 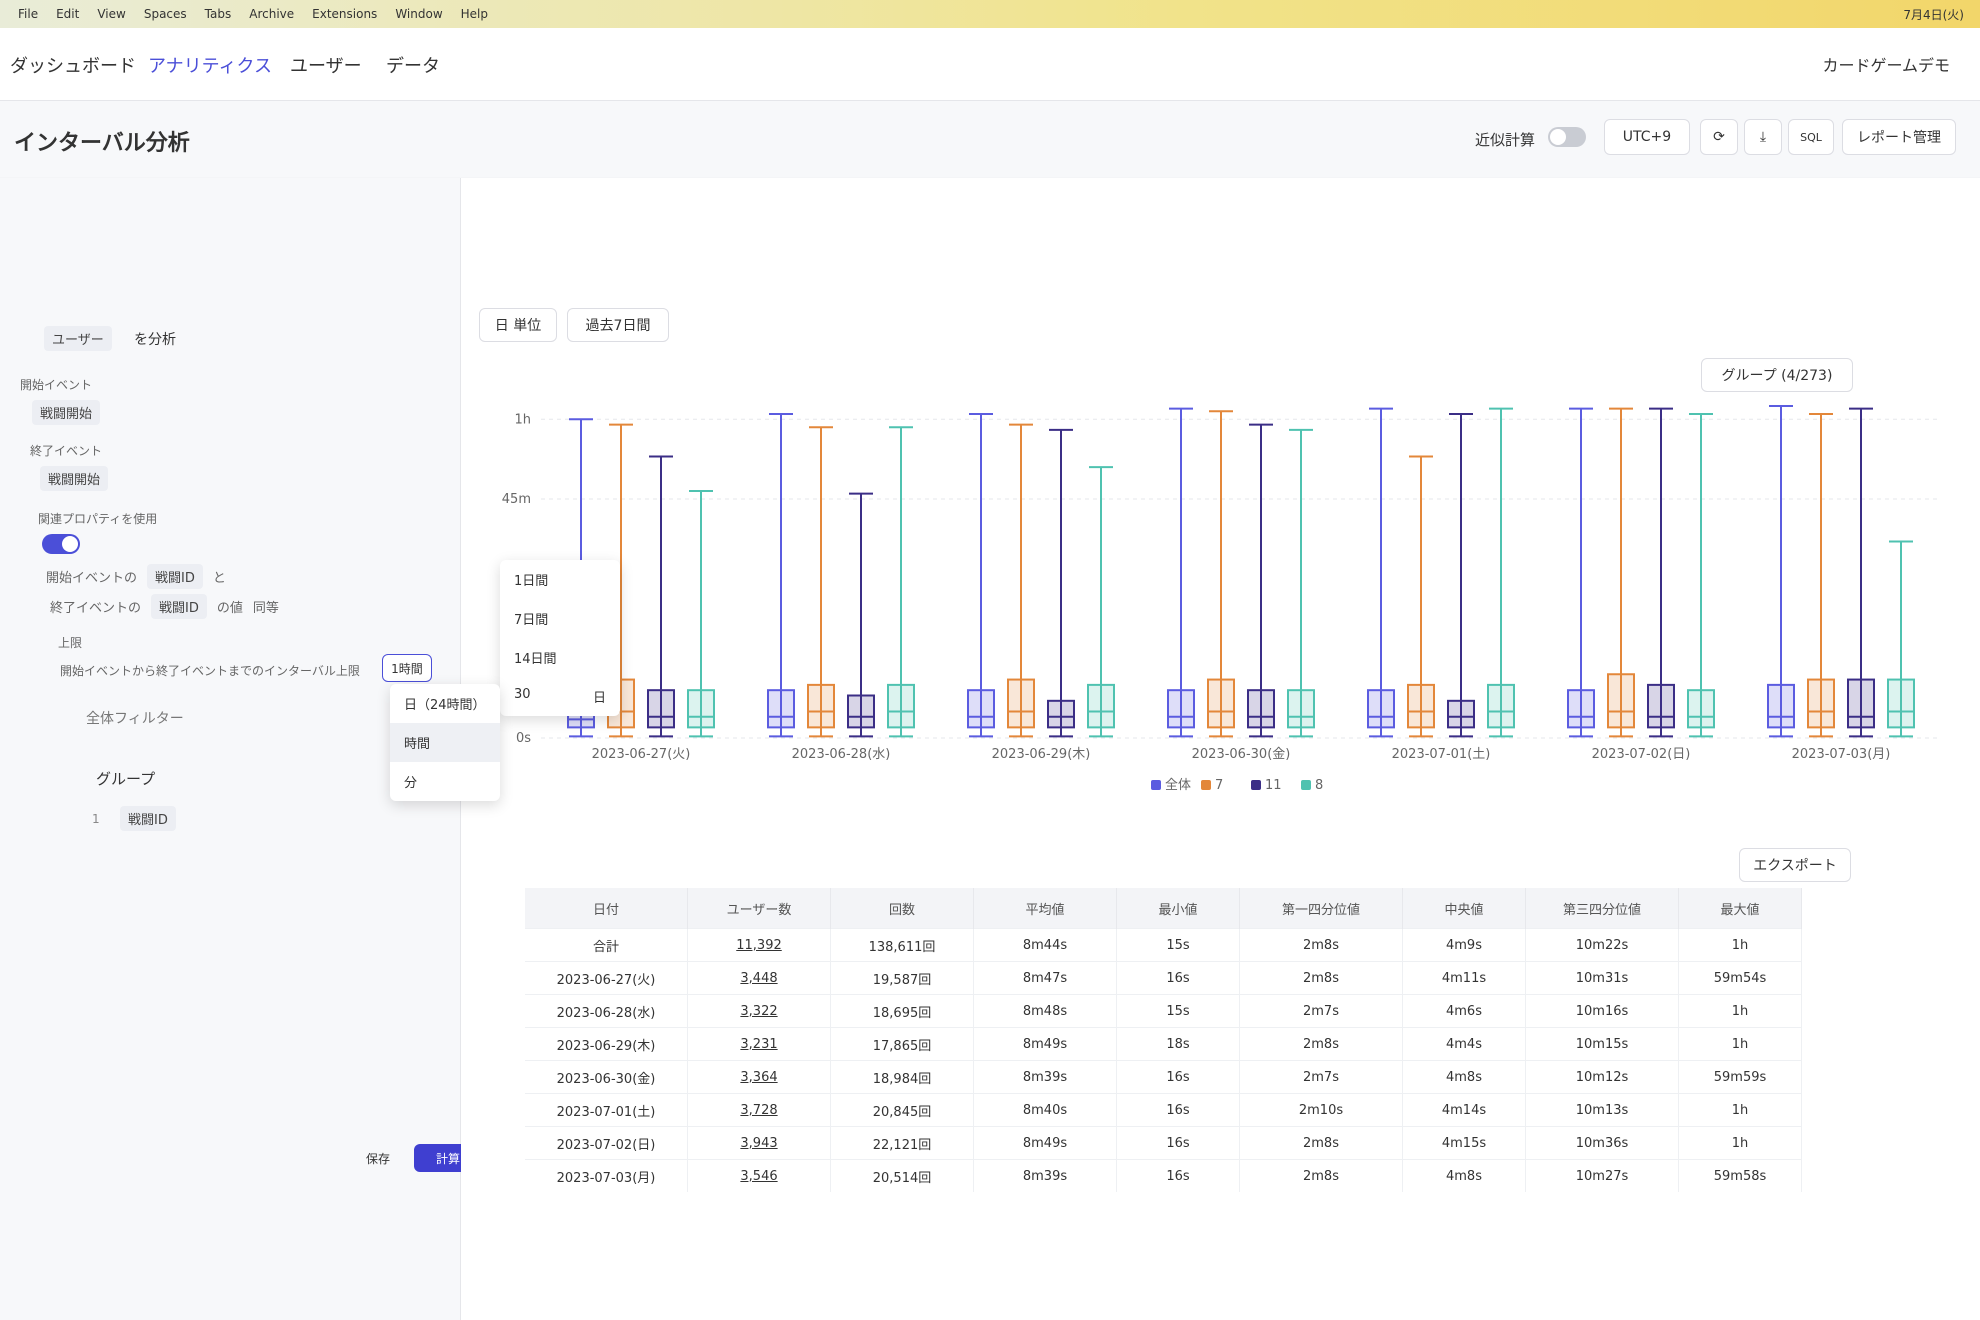 I want to click on table-cell: 17,865回, so click(x=902, y=1044).